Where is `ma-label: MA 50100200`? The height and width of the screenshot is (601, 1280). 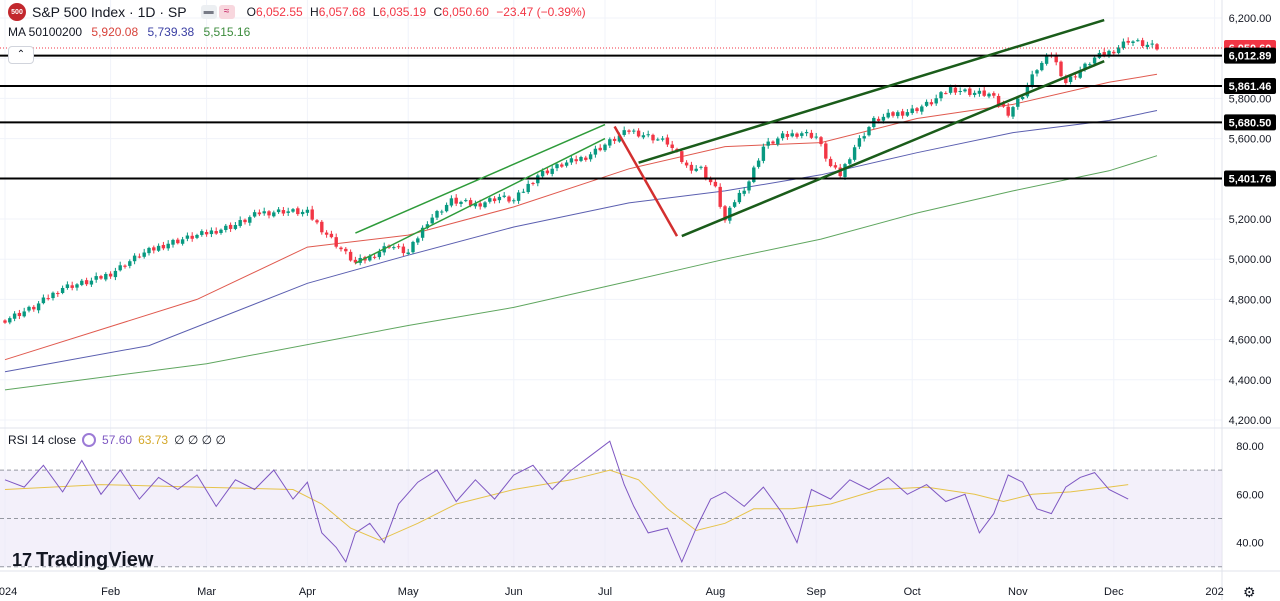
ma-label: MA 50100200 is located at coordinates (45, 32).